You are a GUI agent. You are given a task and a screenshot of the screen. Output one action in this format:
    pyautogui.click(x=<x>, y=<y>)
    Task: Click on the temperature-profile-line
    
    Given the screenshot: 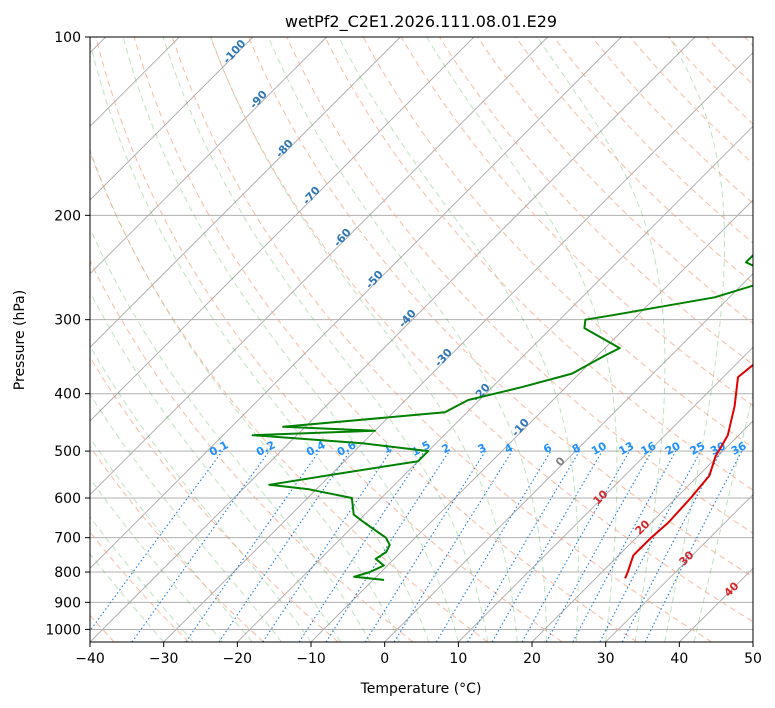 What is the action you would take?
    pyautogui.click(x=688, y=471)
    